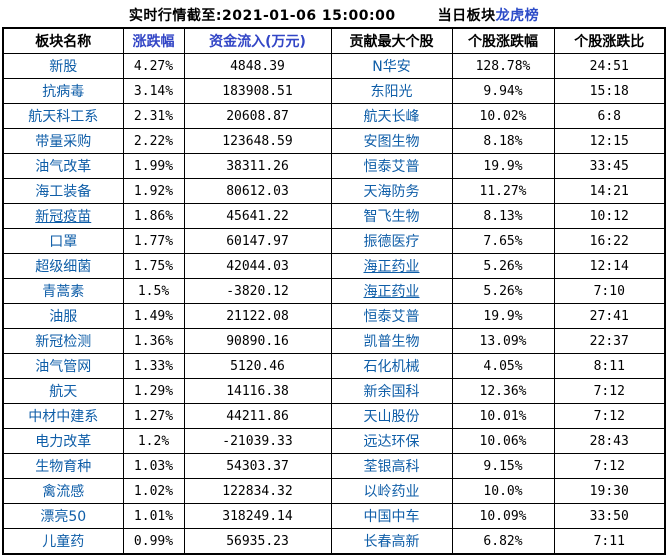 This screenshot has height=560, width=668. I want to click on sector-link: 电力改革, so click(63, 441).